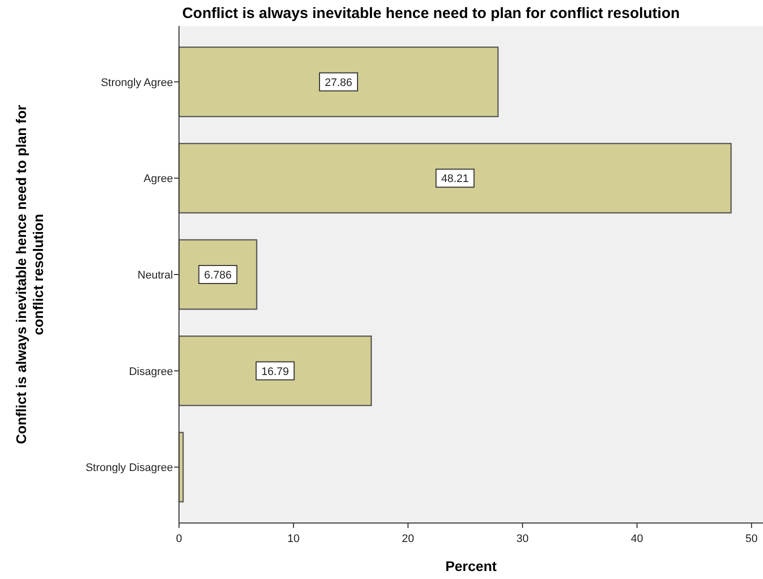 The width and height of the screenshot is (763, 579). I want to click on x-tick-label: 50, so click(751, 539).